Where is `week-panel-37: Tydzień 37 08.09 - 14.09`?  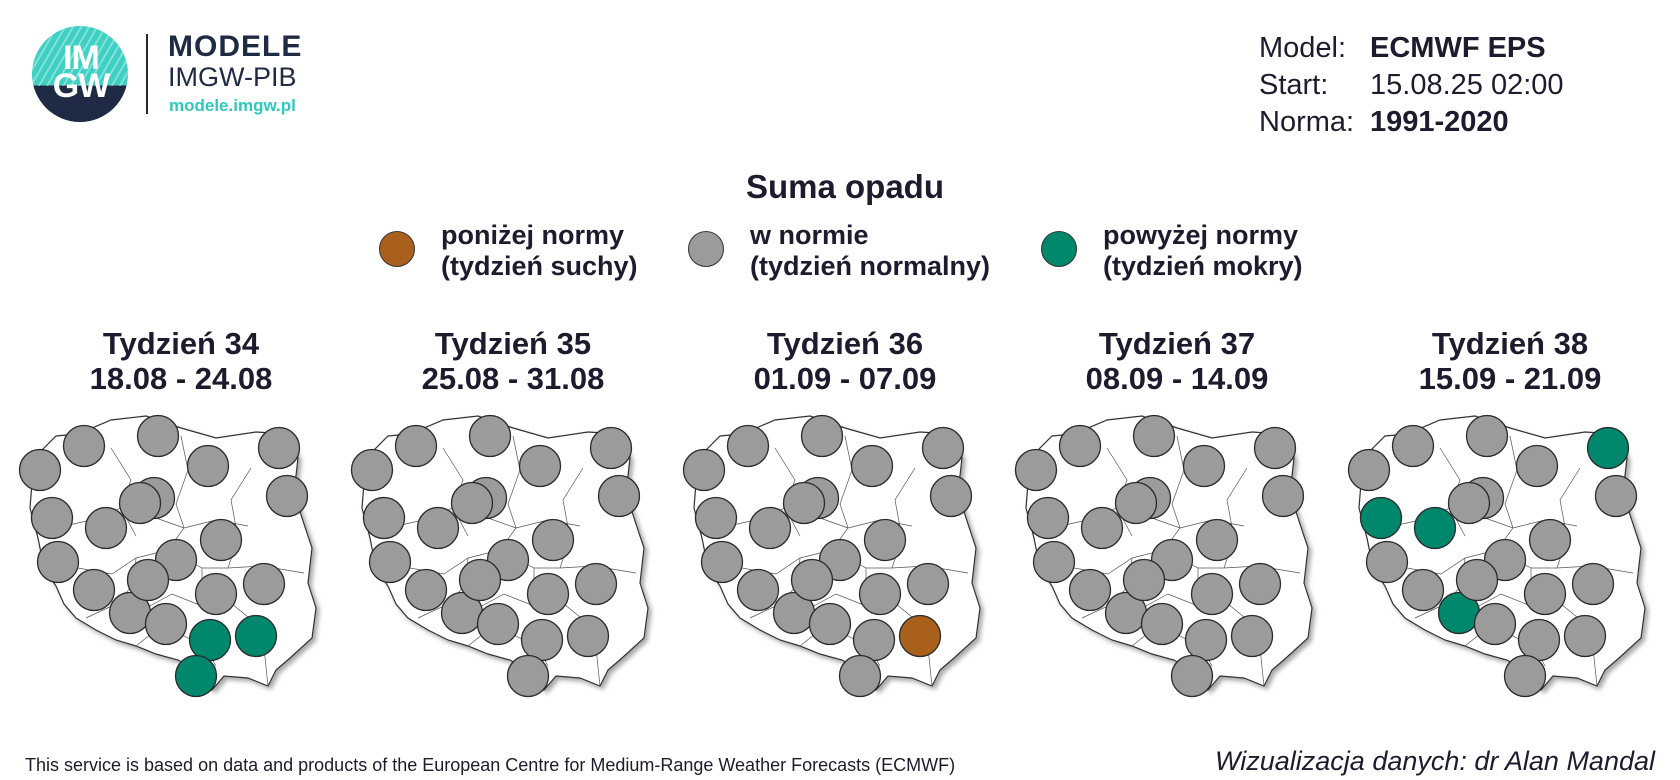 week-panel-37: Tydzień 37 08.09 - 14.09 is located at coordinates (1177, 526).